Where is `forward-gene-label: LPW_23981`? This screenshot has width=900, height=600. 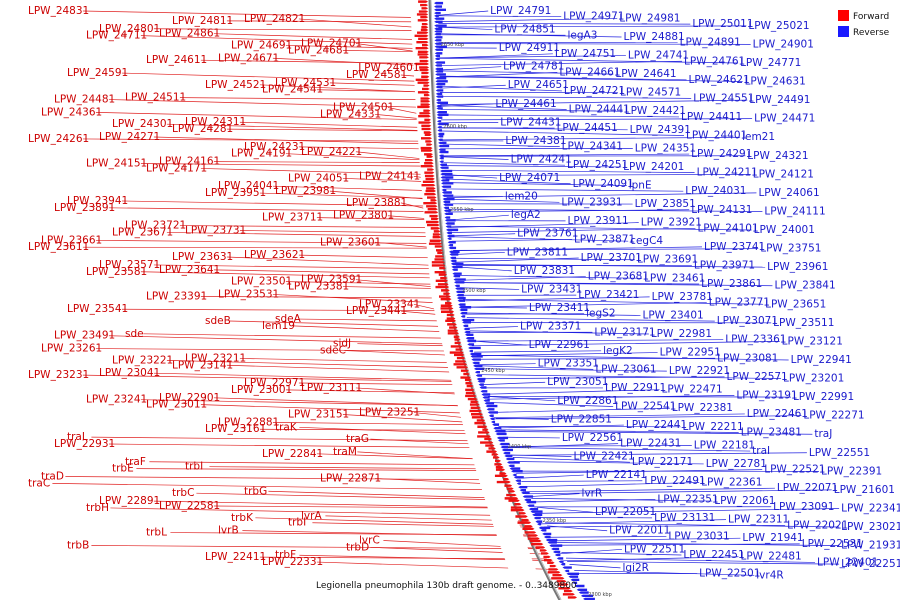
forward-gene-label: LPW_23981 is located at coordinates (305, 191).